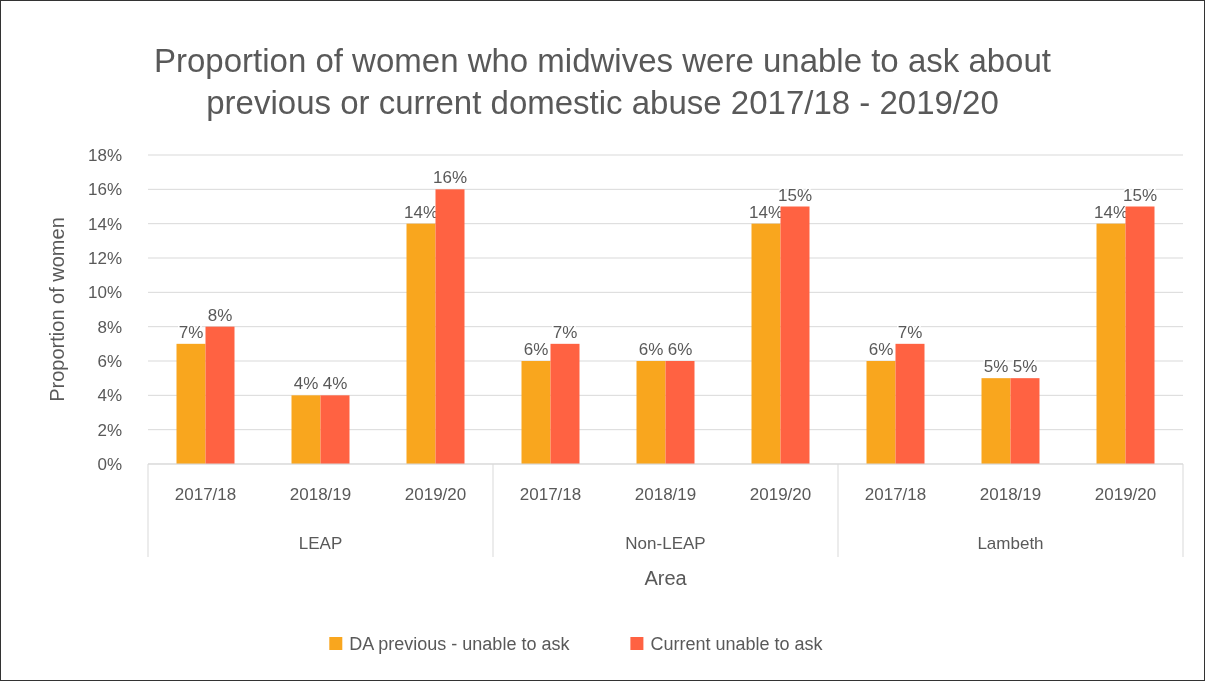  I want to click on text: Non-LEAP, so click(665, 543).